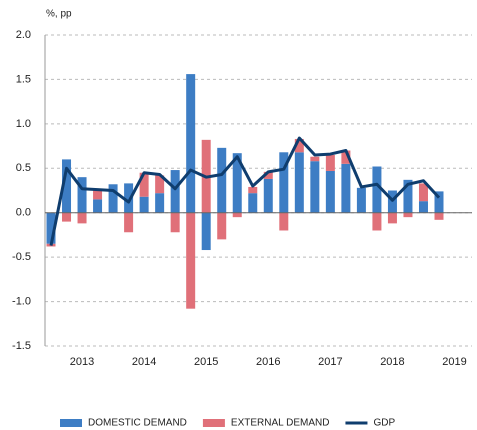 The width and height of the screenshot is (477, 430). What do you see at coordinates (144, 362) in the screenshot?
I see `x-tick-label: 2014` at bounding box center [144, 362].